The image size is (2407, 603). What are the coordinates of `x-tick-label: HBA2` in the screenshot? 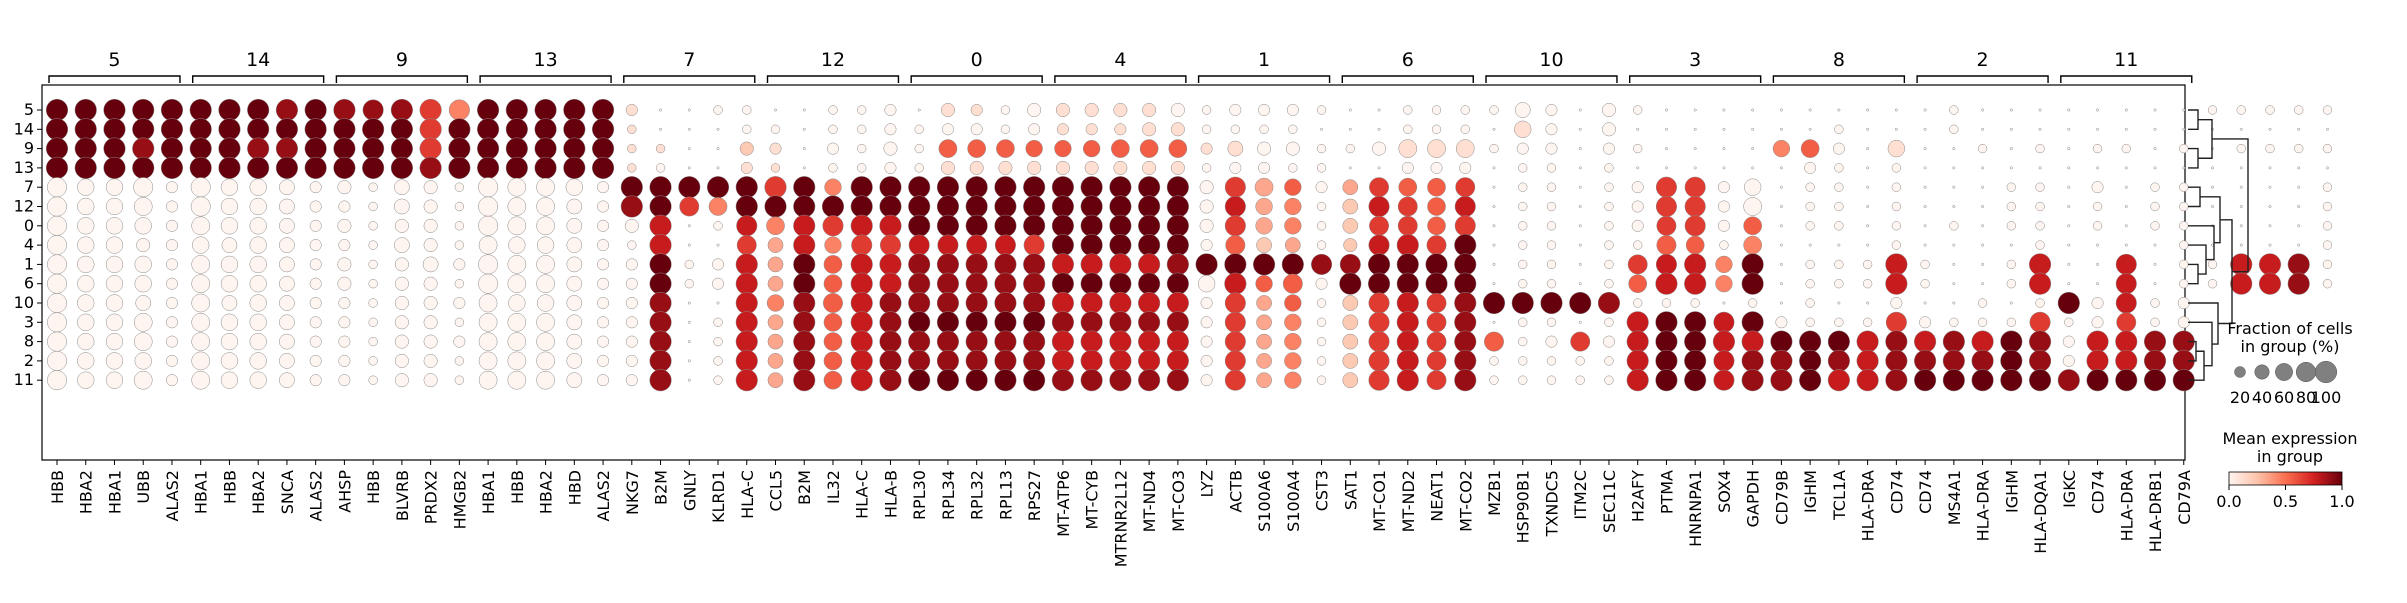 It's located at (546, 492).